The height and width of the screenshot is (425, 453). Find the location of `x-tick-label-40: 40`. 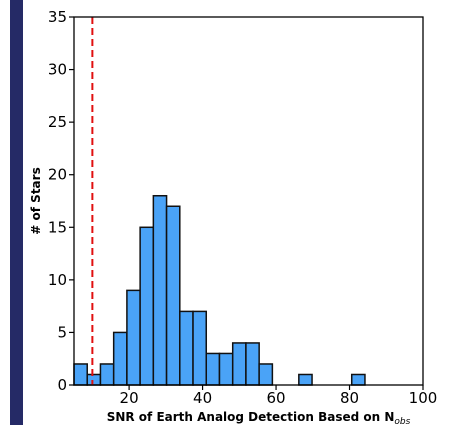

x-tick-label-40: 40 is located at coordinates (202, 398).